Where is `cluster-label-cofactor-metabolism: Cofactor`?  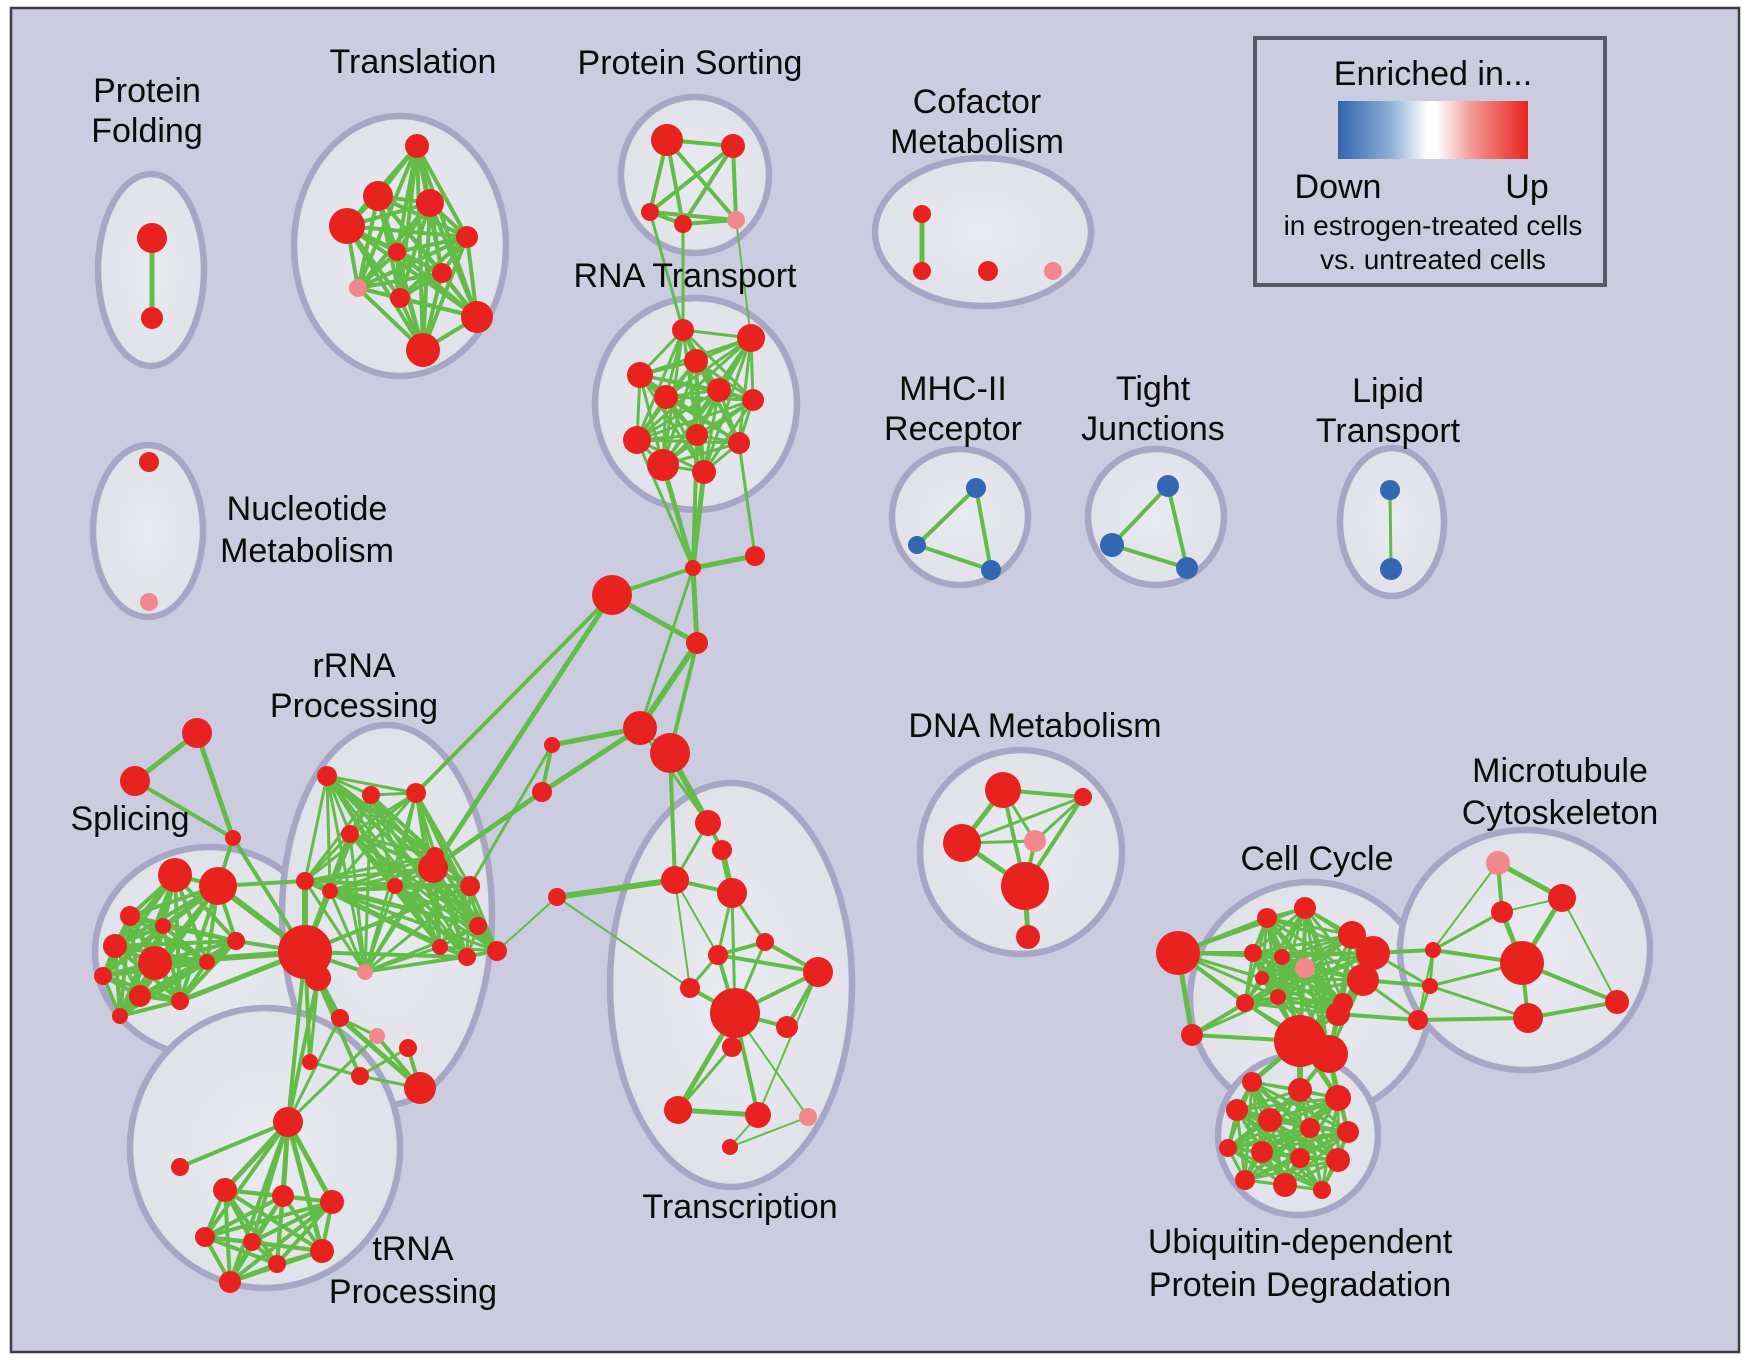 cluster-label-cofactor-metabolism: Cofactor is located at coordinates (977, 102).